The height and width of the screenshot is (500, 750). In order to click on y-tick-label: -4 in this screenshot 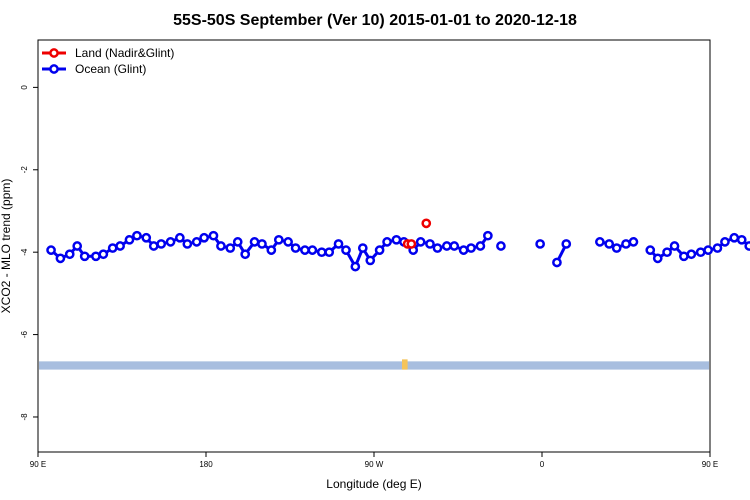, I will do `click(24, 252)`.